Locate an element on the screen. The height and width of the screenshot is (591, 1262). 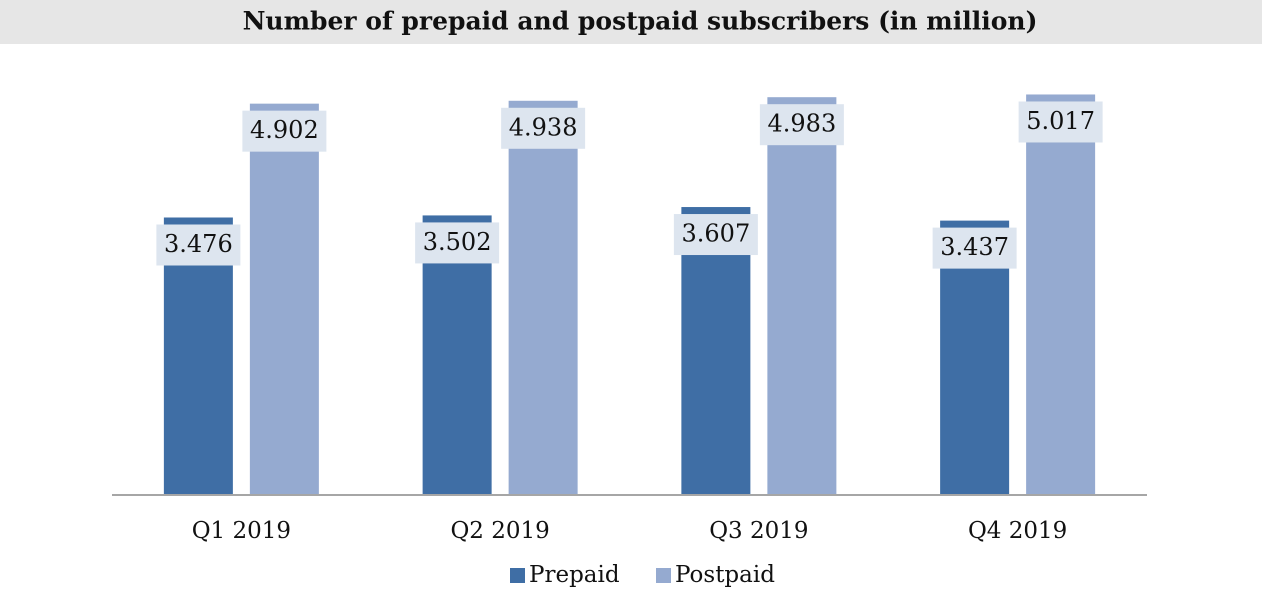
legend-label: Postpaid is located at coordinates (725, 575).